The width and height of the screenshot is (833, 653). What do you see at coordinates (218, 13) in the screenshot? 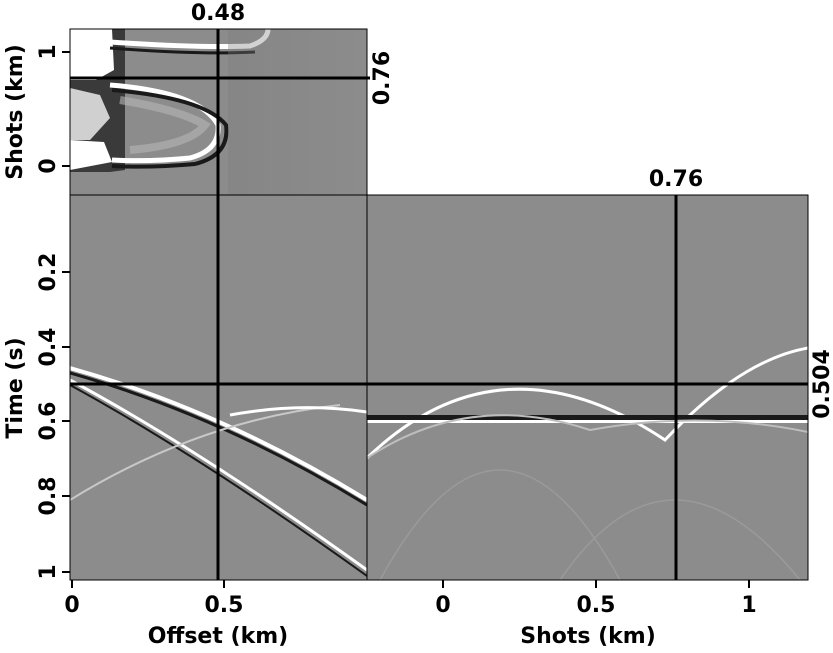
I see `crosshair-offset-value: 0.48` at bounding box center [218, 13].